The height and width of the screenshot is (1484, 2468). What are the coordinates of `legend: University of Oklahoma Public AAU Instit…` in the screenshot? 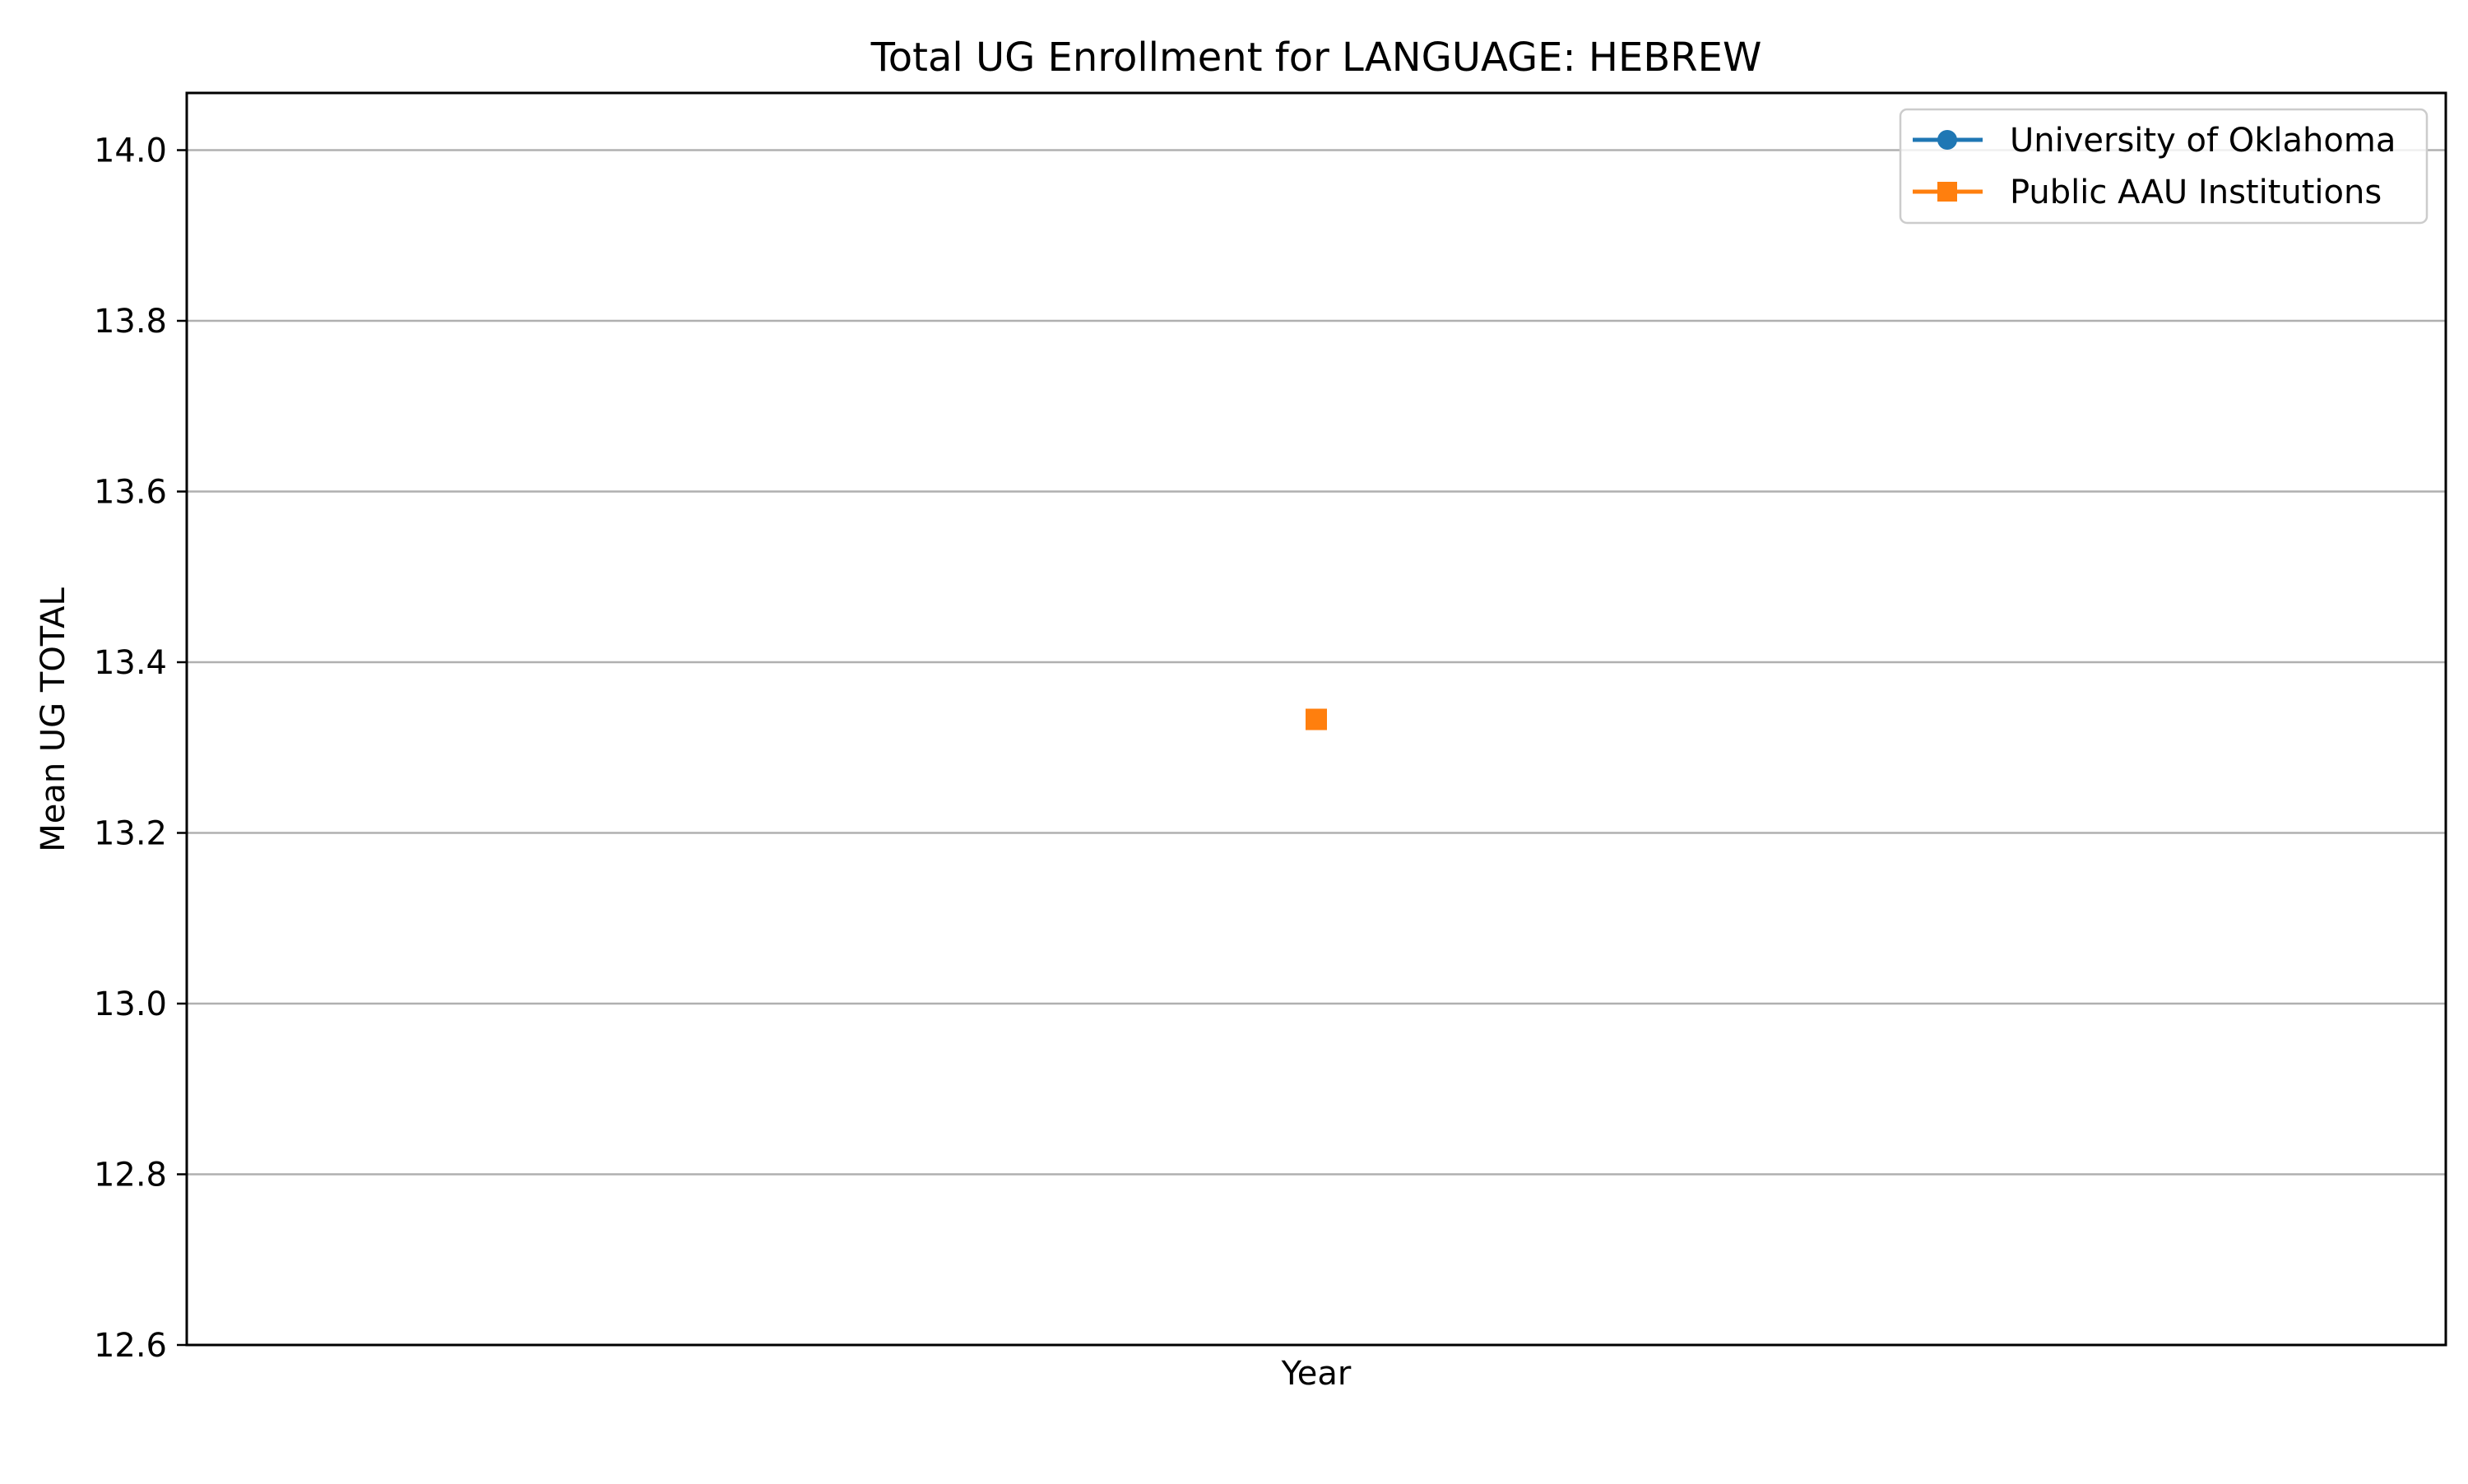 It's located at (2164, 166).